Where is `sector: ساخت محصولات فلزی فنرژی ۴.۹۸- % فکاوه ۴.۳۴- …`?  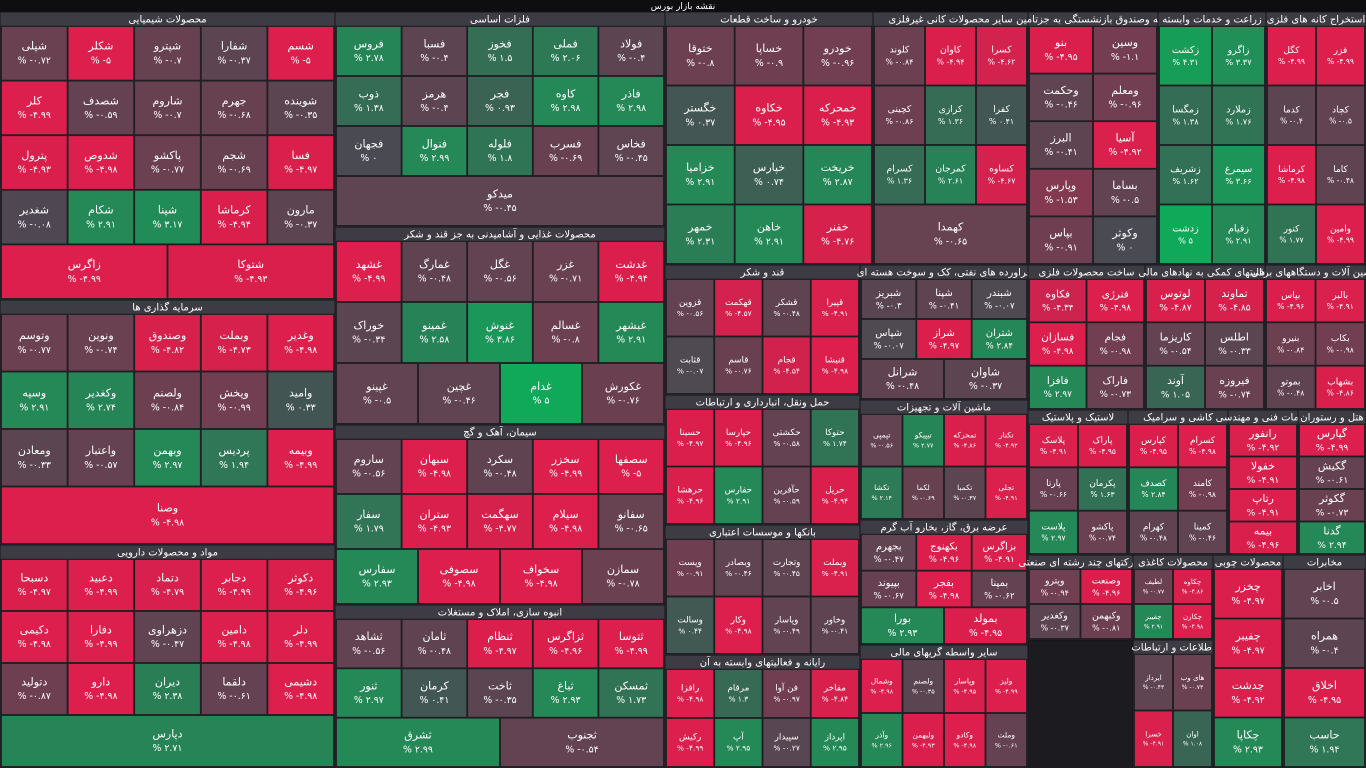
sector: ساخت محصولات فلزی فنرژی ۴.۹۸- % فکاوه ۴.۳۴- … is located at coordinates (1086, 337).